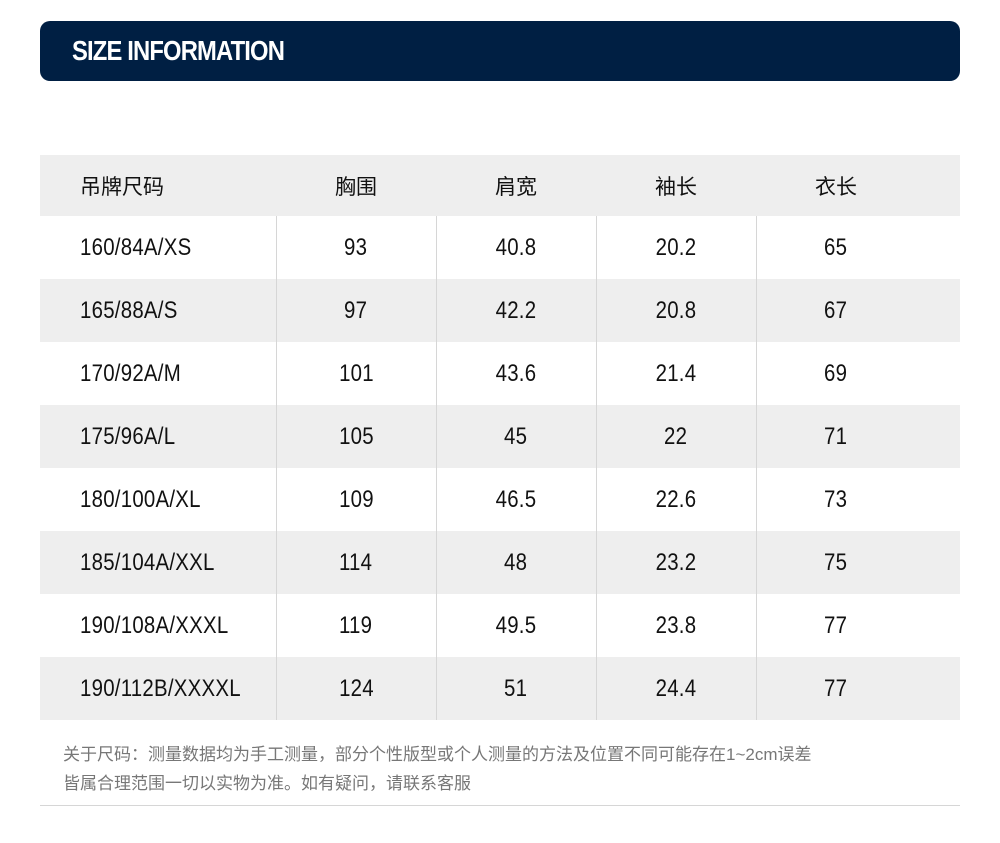 The height and width of the screenshot is (843, 1000). I want to click on table-cell: 20.2, so click(676, 247).